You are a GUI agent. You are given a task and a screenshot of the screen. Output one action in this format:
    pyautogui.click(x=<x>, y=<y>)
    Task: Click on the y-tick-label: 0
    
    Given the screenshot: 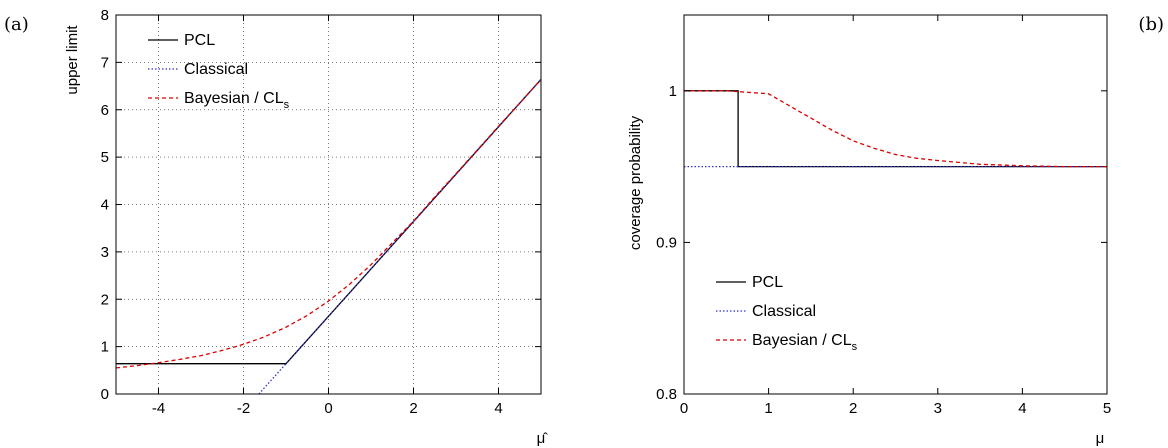 What is the action you would take?
    pyautogui.click(x=105, y=394)
    